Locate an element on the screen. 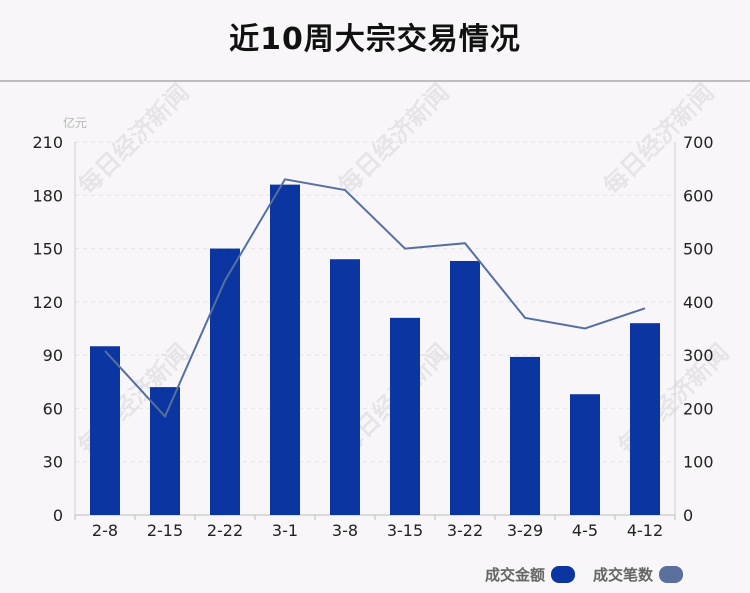 This screenshot has width=750, height=593. x-axis-tick-label: 3-1 is located at coordinates (285, 530).